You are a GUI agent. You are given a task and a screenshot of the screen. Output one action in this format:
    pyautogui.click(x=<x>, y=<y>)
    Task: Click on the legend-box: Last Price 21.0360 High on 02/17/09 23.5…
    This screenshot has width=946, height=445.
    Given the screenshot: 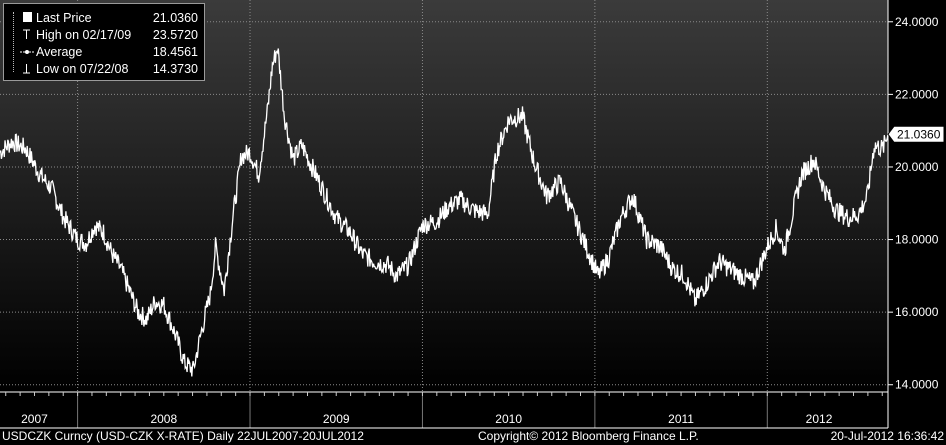 What is the action you would take?
    pyautogui.click(x=104, y=42)
    